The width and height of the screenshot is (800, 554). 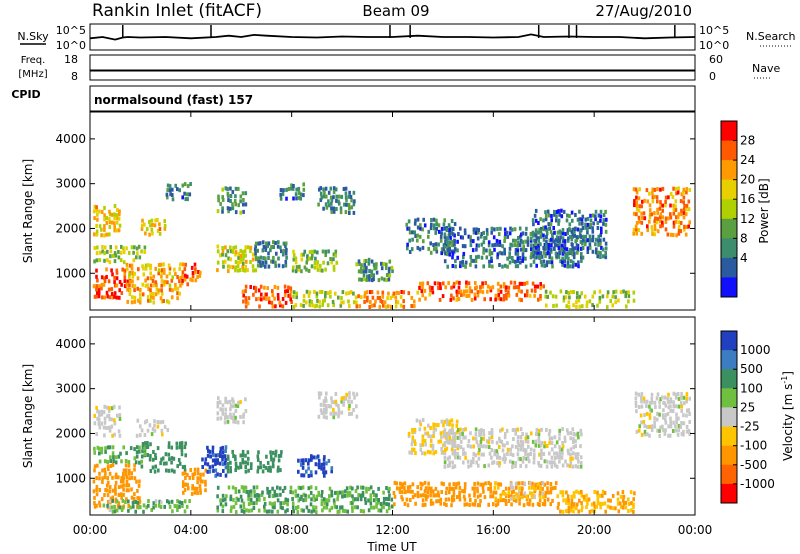 What do you see at coordinates (70, 228) in the screenshot?
I see `y-tick-label: 2000` at bounding box center [70, 228].